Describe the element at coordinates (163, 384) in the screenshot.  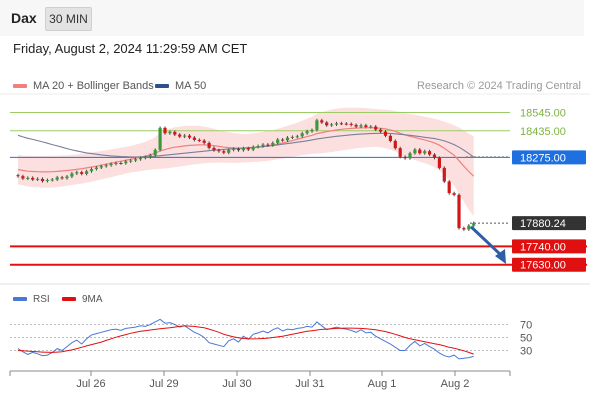
I see `x-label-1: Jul 29` at that location.